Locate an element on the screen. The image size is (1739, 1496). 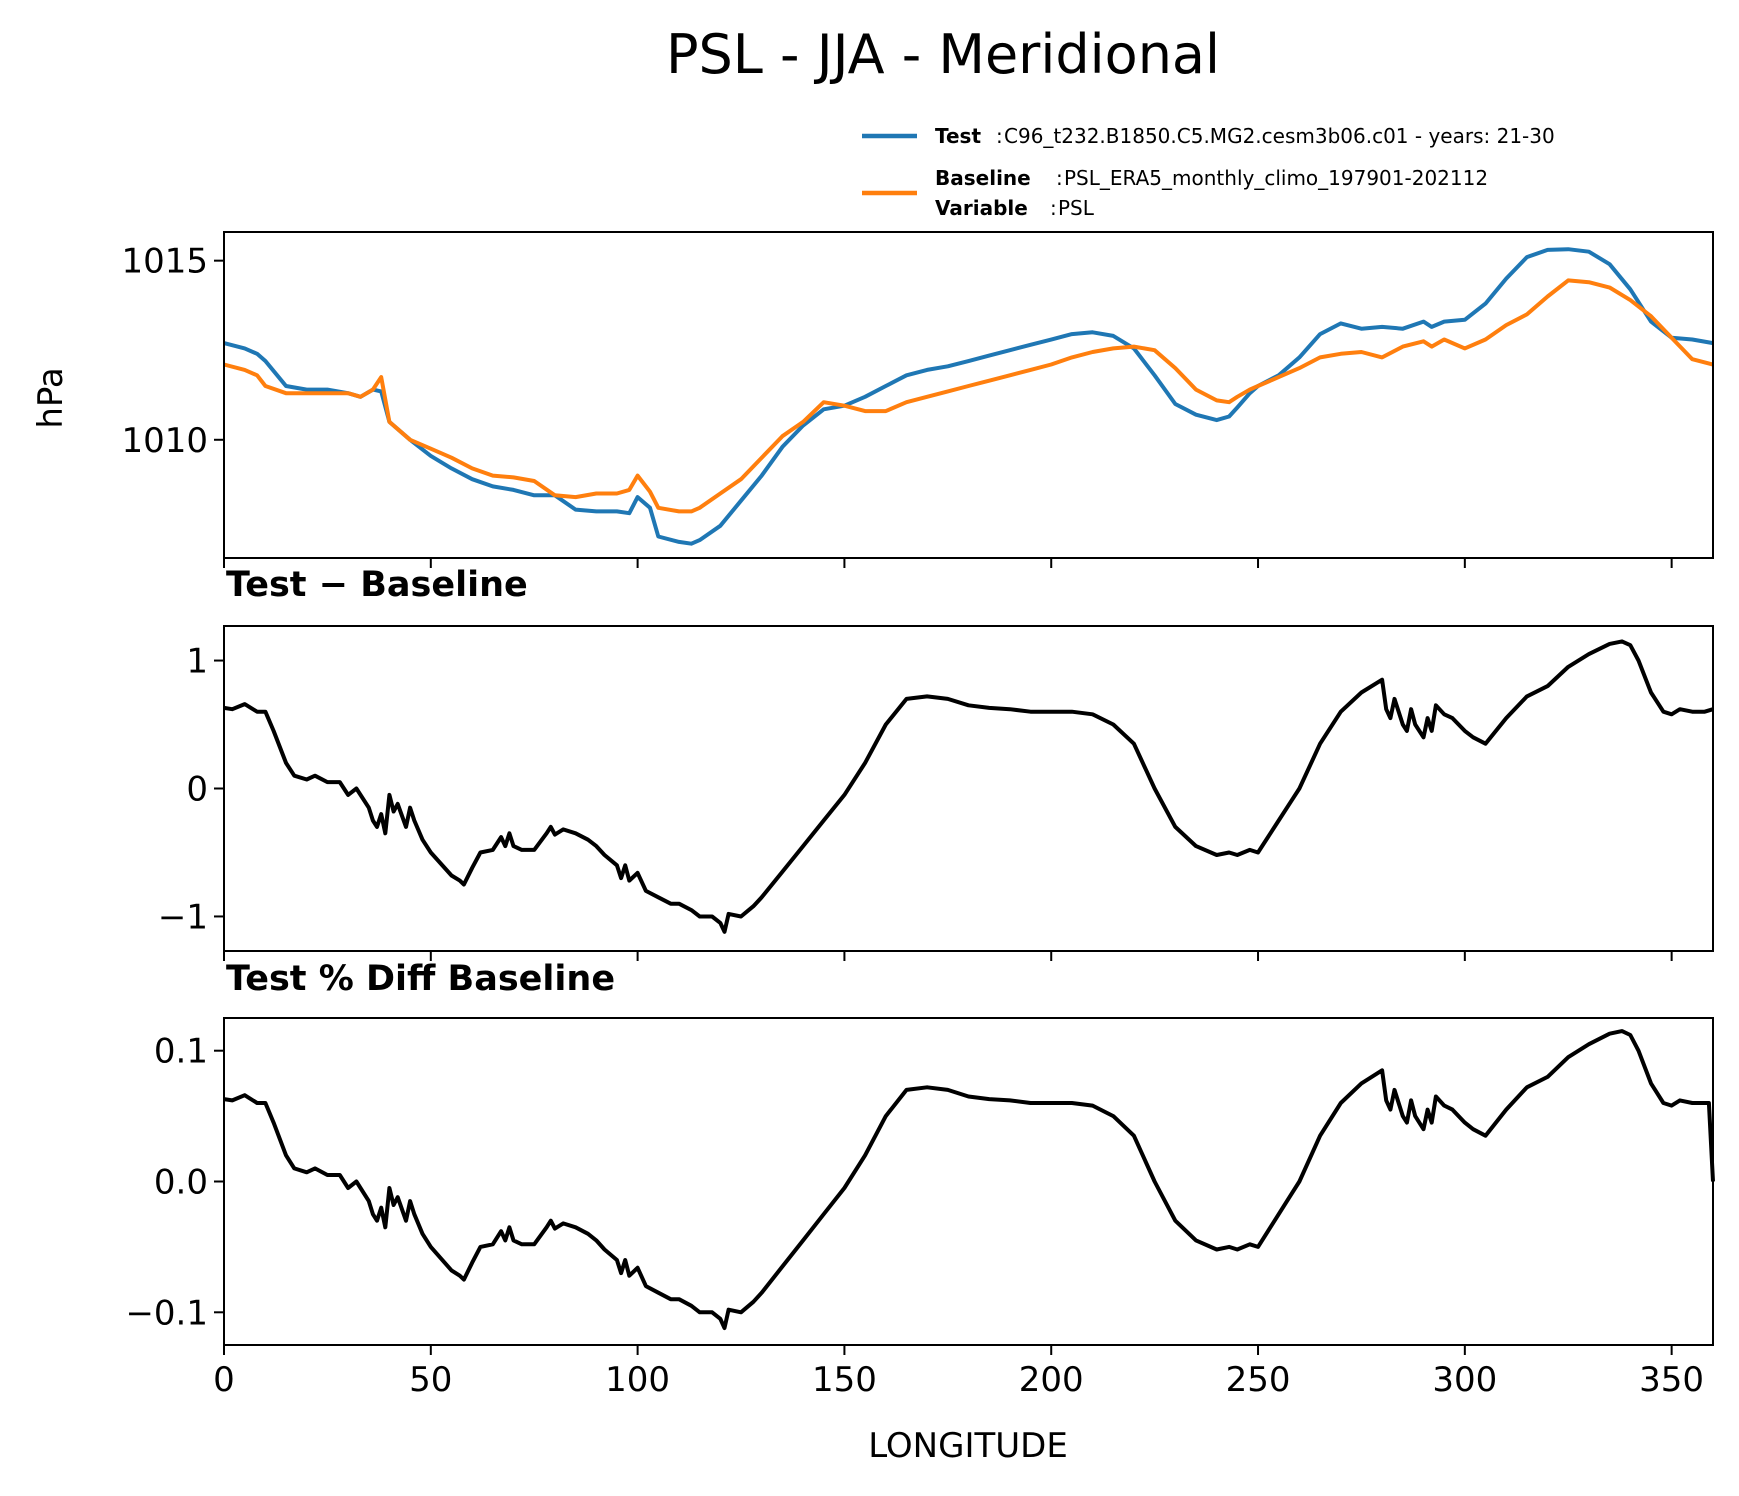
x-tick-label: 150 is located at coordinates (844, 1380).